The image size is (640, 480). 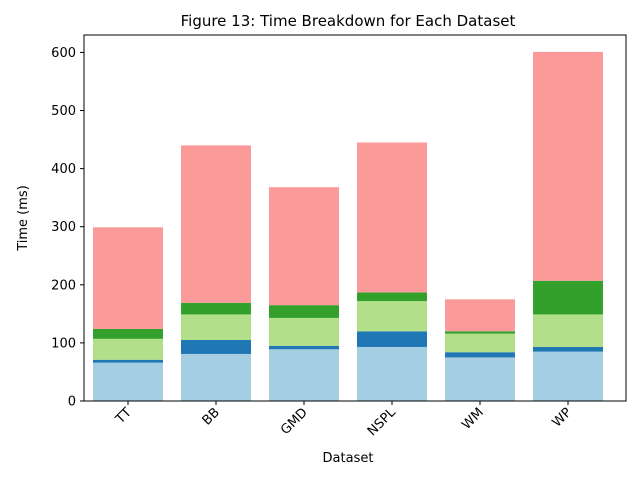 I want to click on x-tick-label-gmd: GMD, so click(x=294, y=421).